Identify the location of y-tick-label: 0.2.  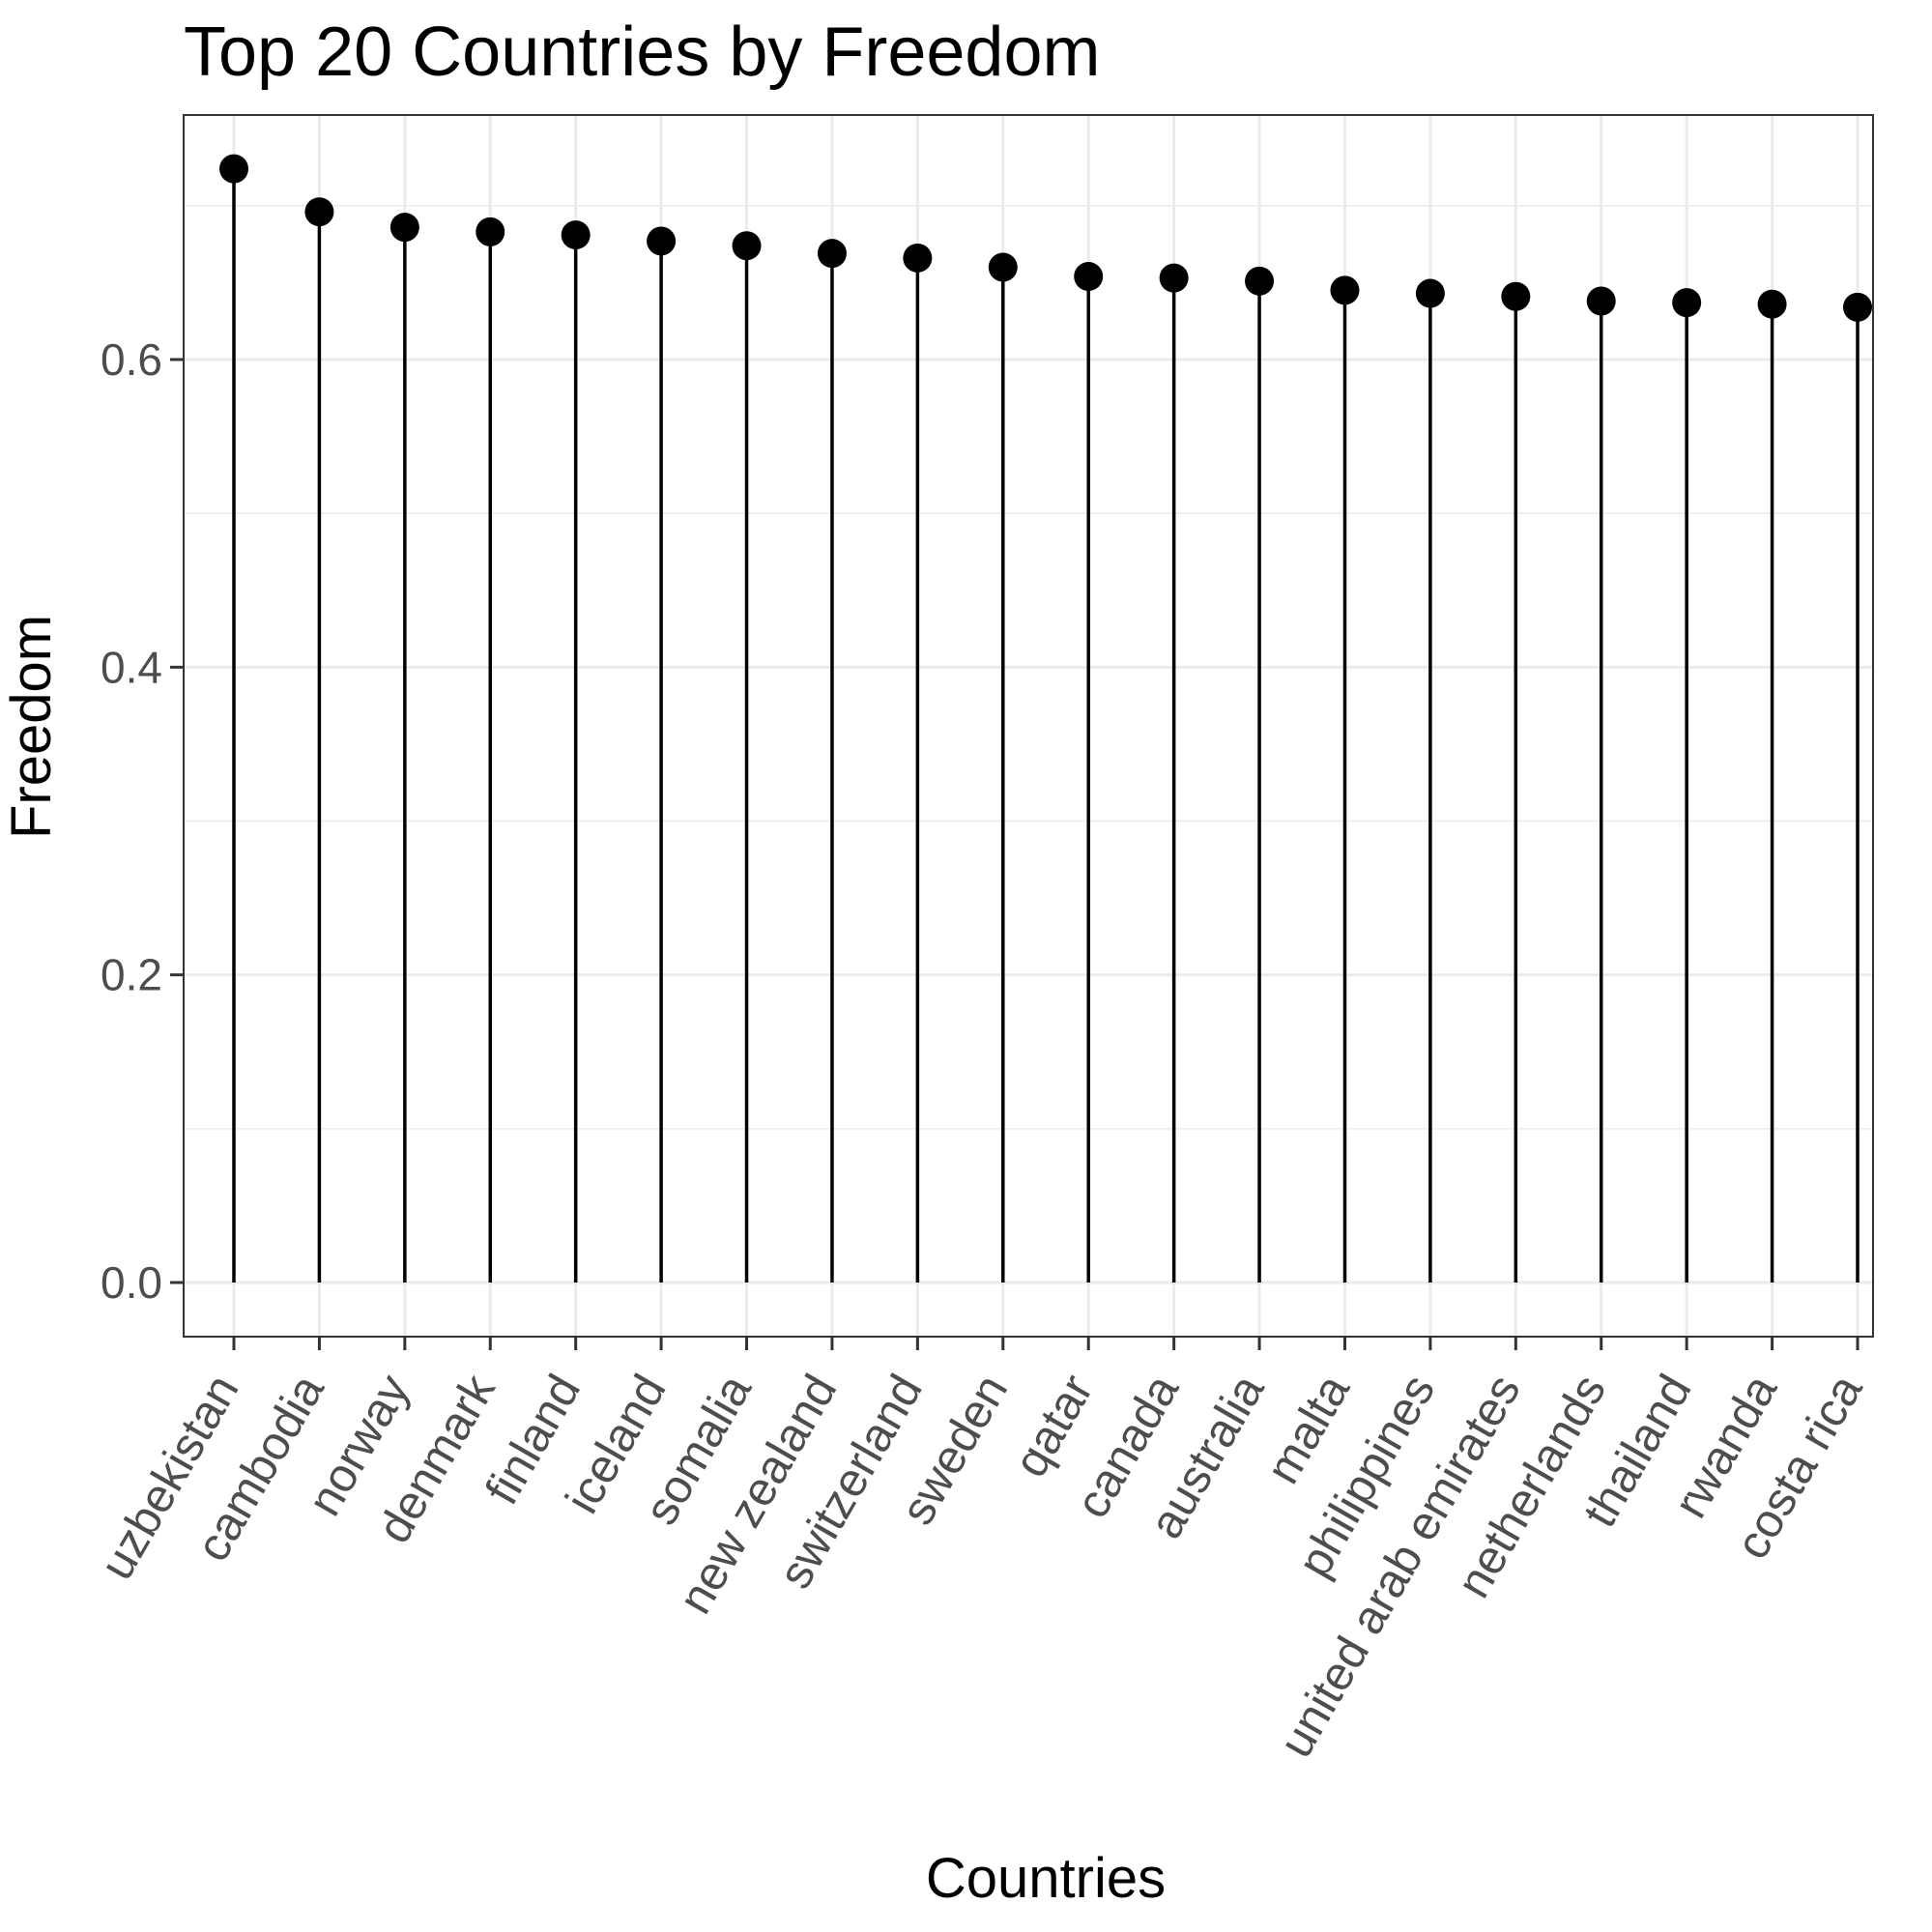
(131, 975).